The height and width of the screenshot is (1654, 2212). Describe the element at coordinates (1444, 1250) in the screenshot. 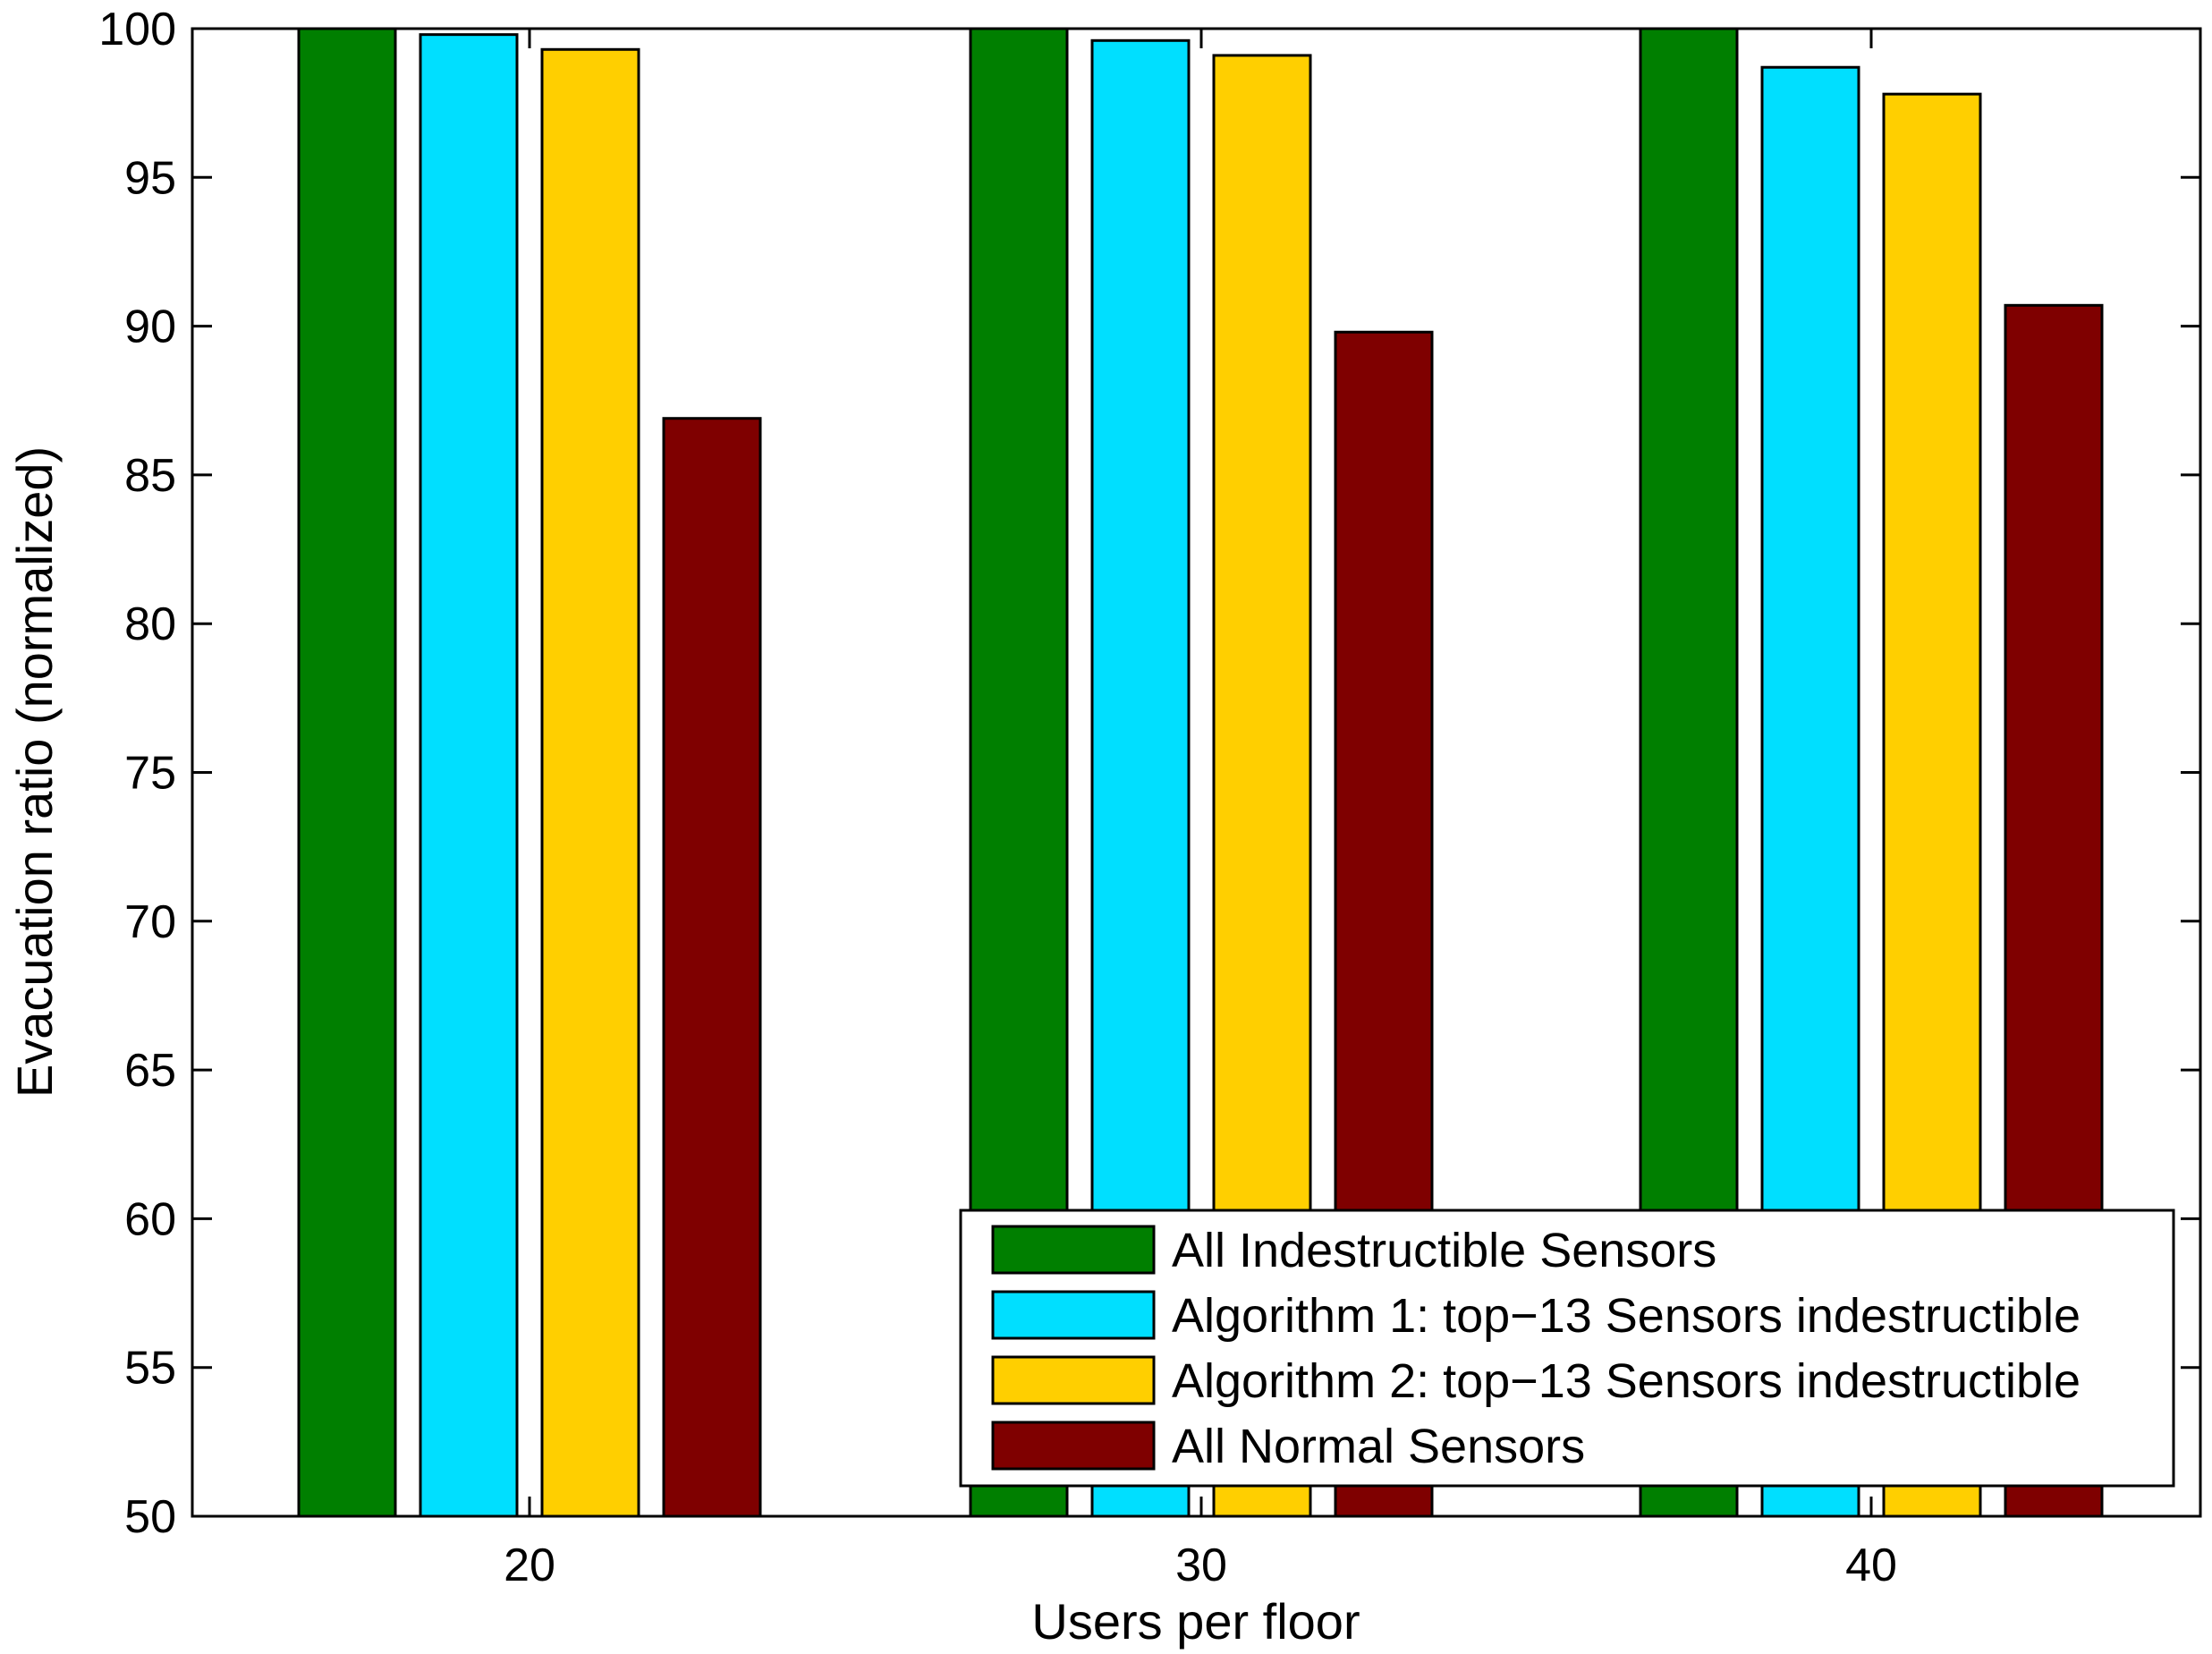

I see `legend-label-1: All Indestructible Sensors` at that location.